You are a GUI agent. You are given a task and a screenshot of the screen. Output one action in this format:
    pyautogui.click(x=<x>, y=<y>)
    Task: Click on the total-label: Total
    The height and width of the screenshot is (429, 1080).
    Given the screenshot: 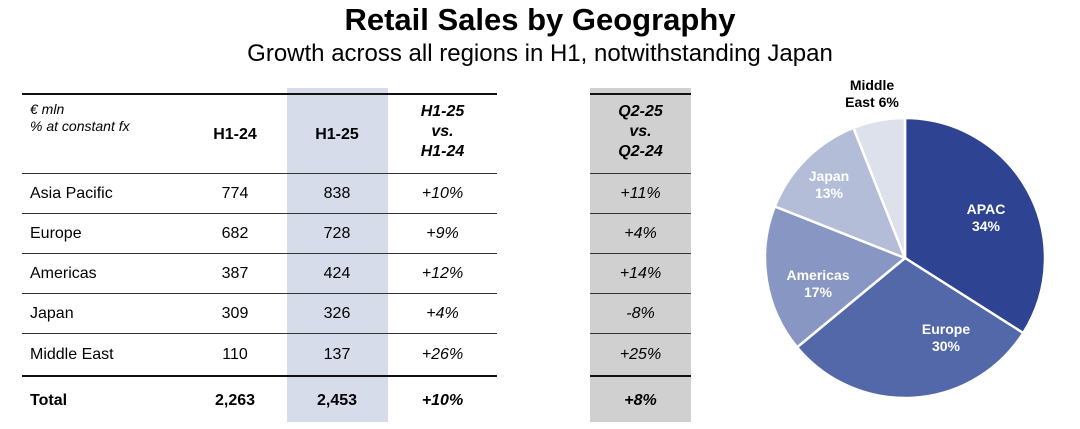 What is the action you would take?
    pyautogui.click(x=49, y=400)
    